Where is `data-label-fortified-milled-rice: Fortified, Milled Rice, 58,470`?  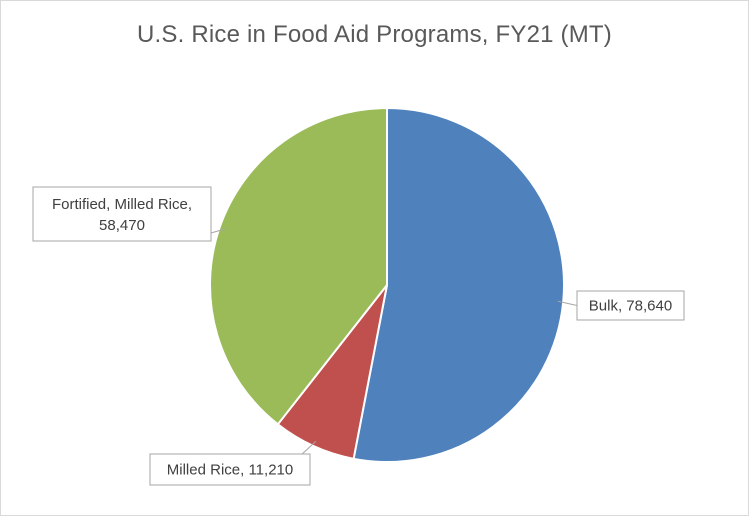 data-label-fortified-milled-rice: Fortified, Milled Rice, 58,470 is located at coordinates (122, 214).